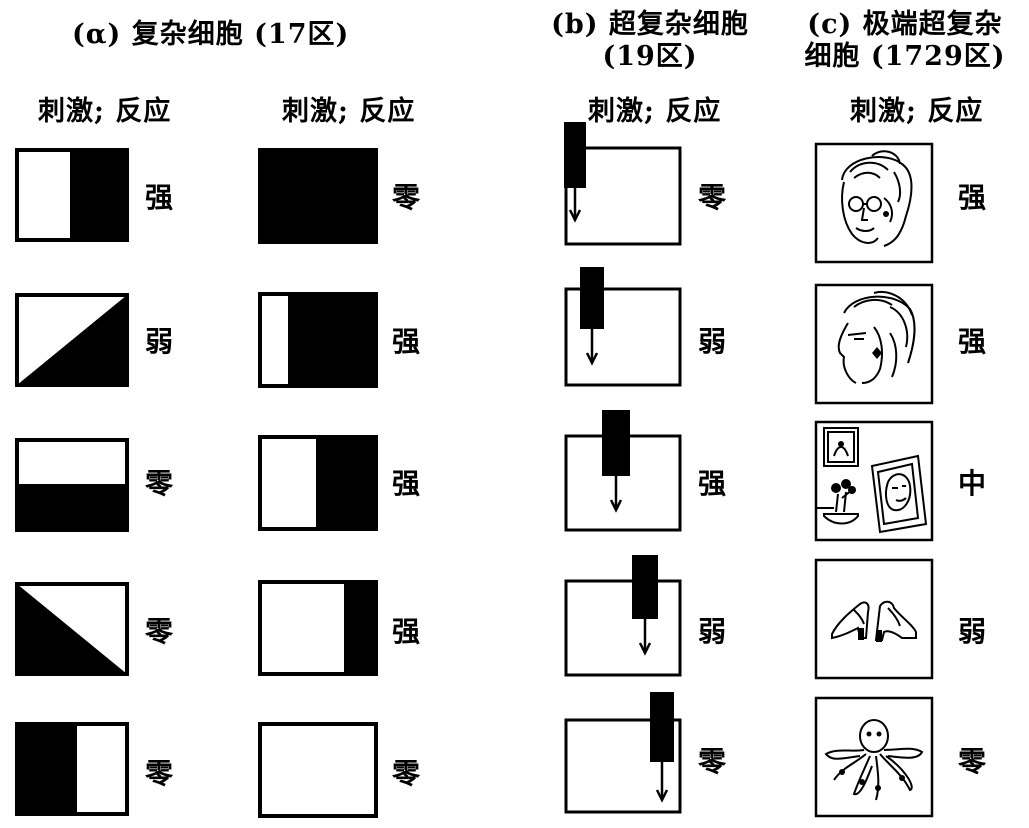 The height and width of the screenshot is (828, 1029). I want to click on response-b-4: 弱, so click(712, 631).